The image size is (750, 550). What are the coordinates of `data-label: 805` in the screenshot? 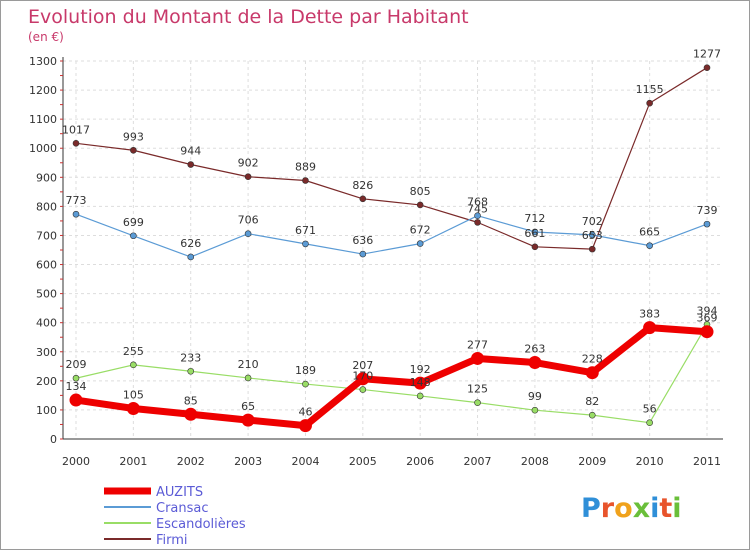 It's located at (420, 191).